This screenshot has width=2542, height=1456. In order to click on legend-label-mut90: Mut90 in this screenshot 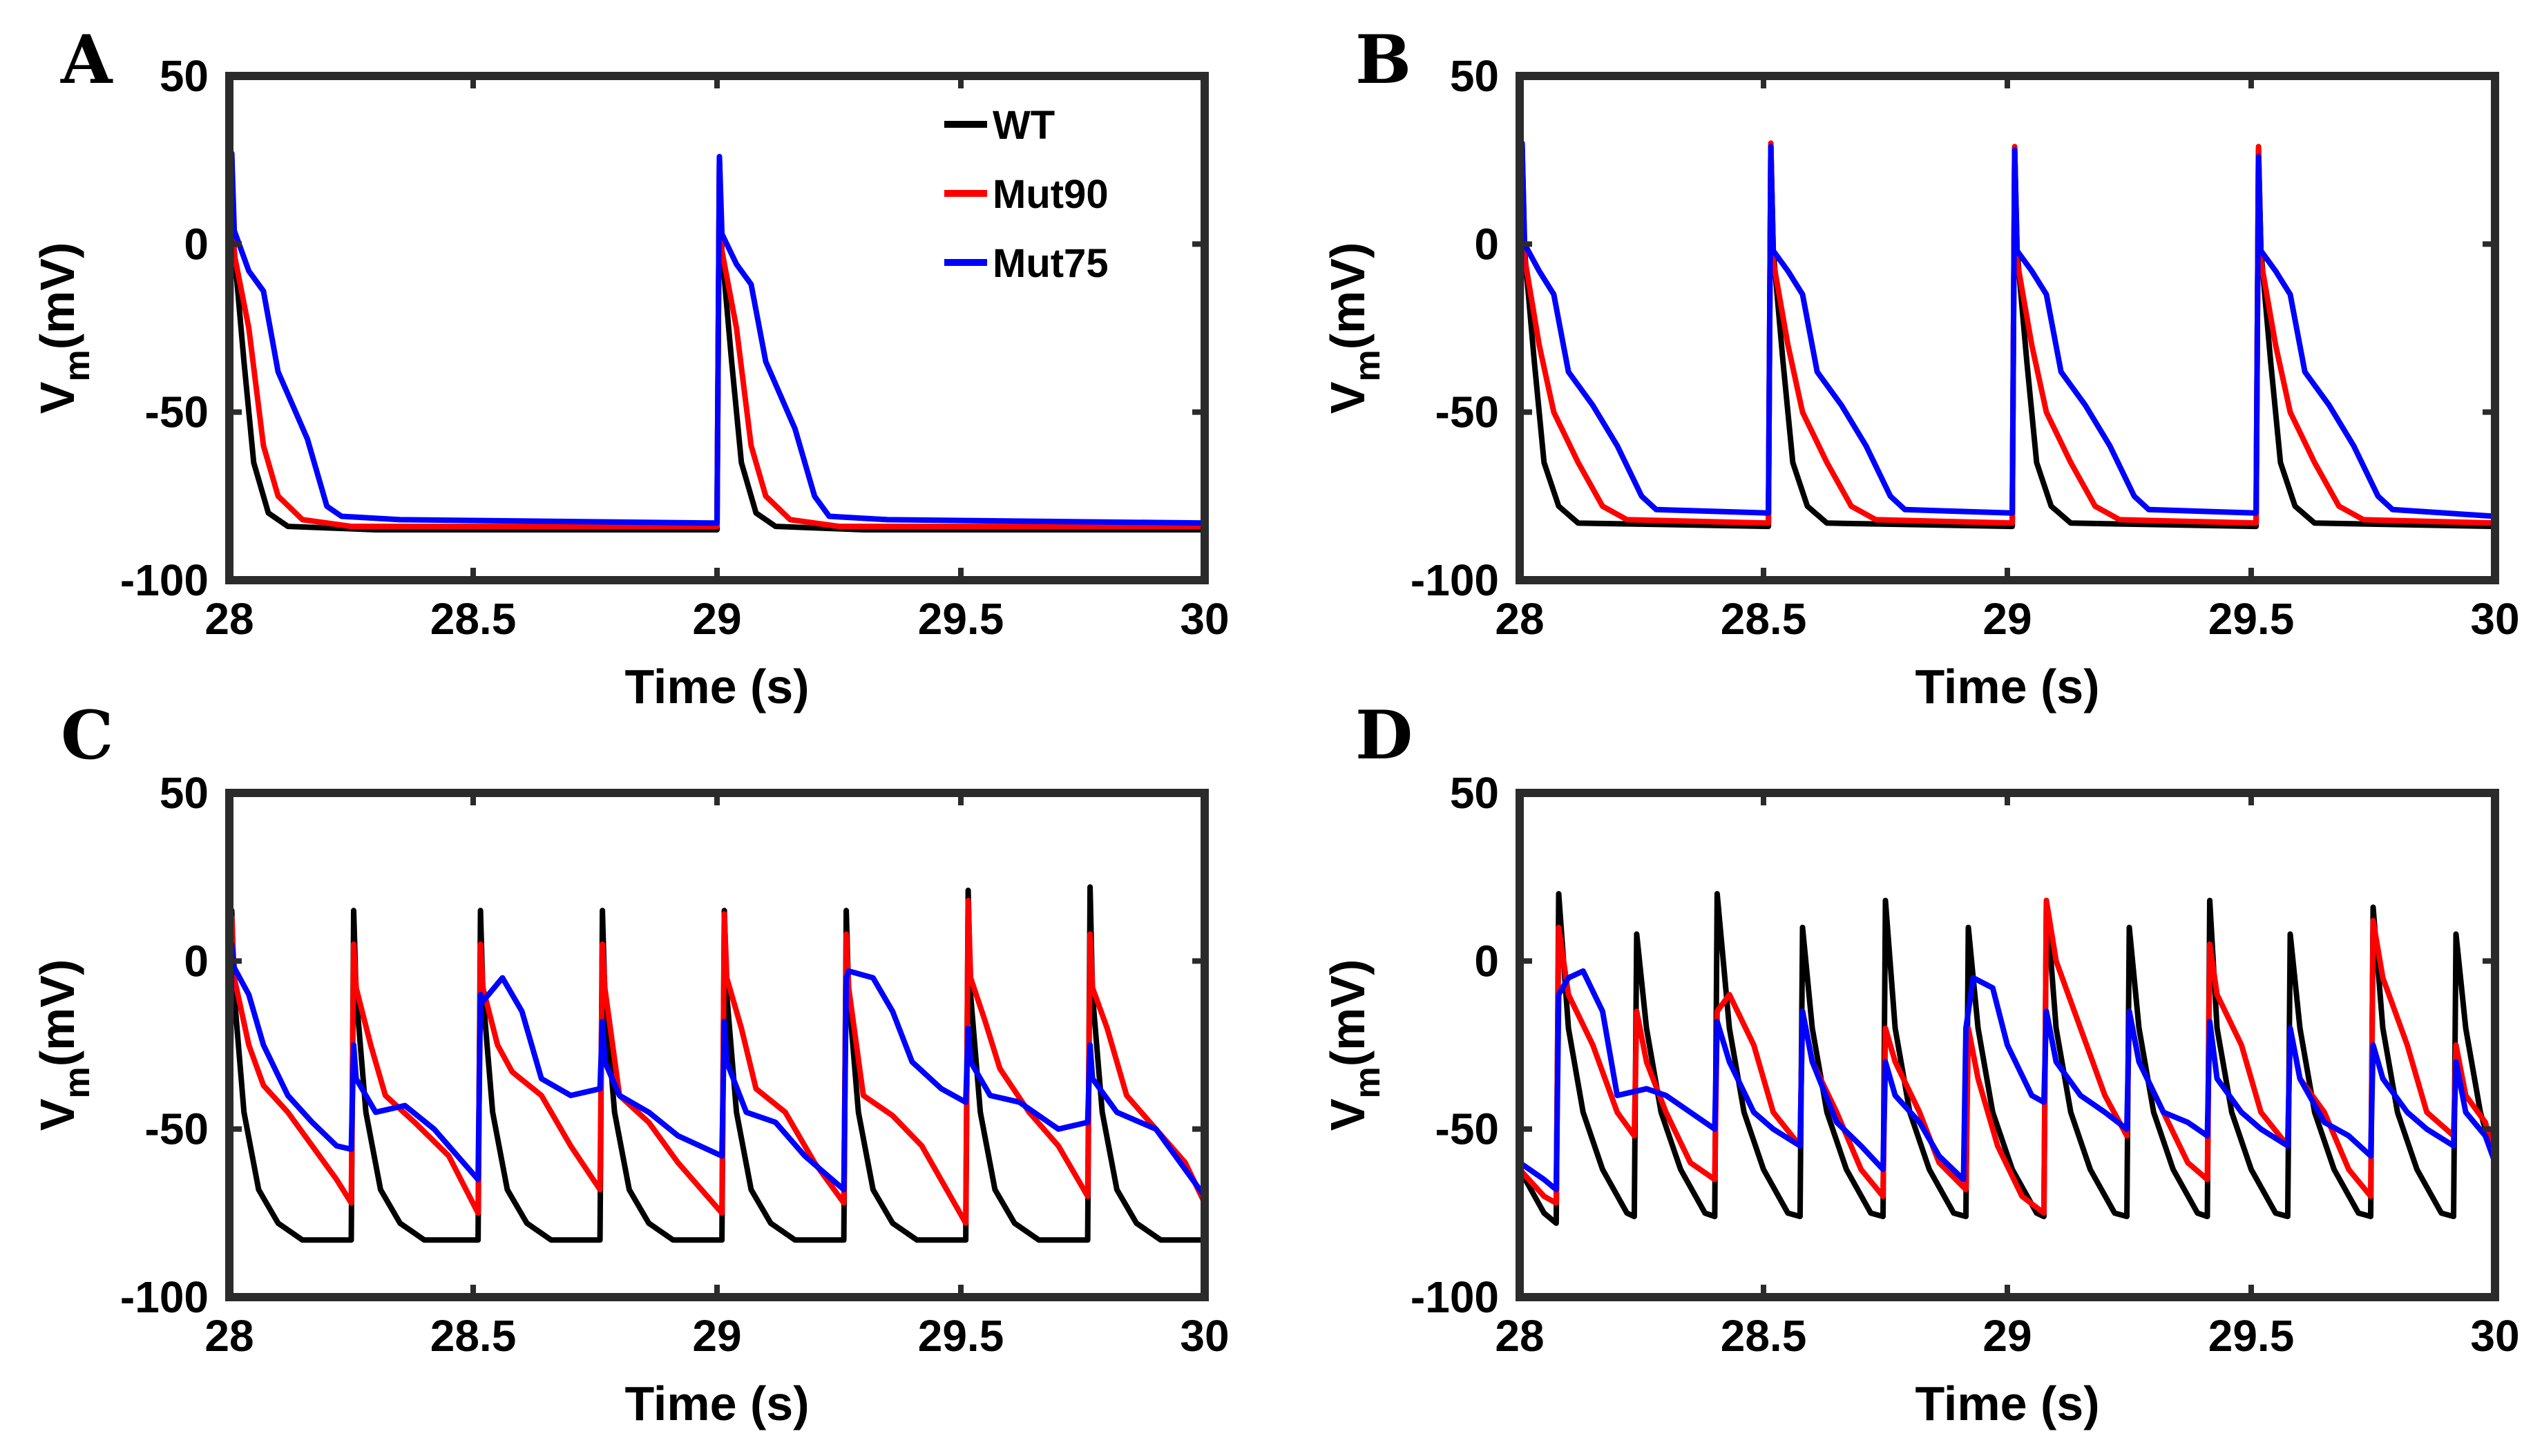, I will do `click(1051, 194)`.